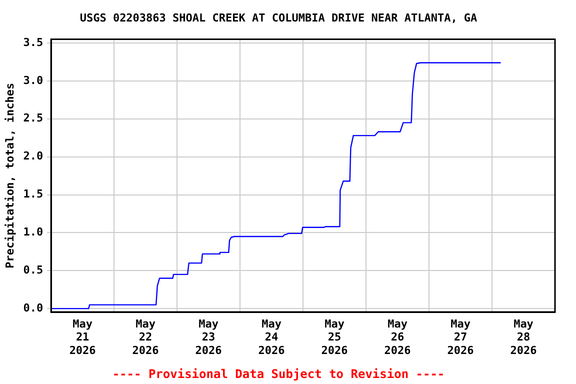  Describe the element at coordinates (272, 337) in the screenshot. I see `x-tick-label: May 24 2026` at that location.